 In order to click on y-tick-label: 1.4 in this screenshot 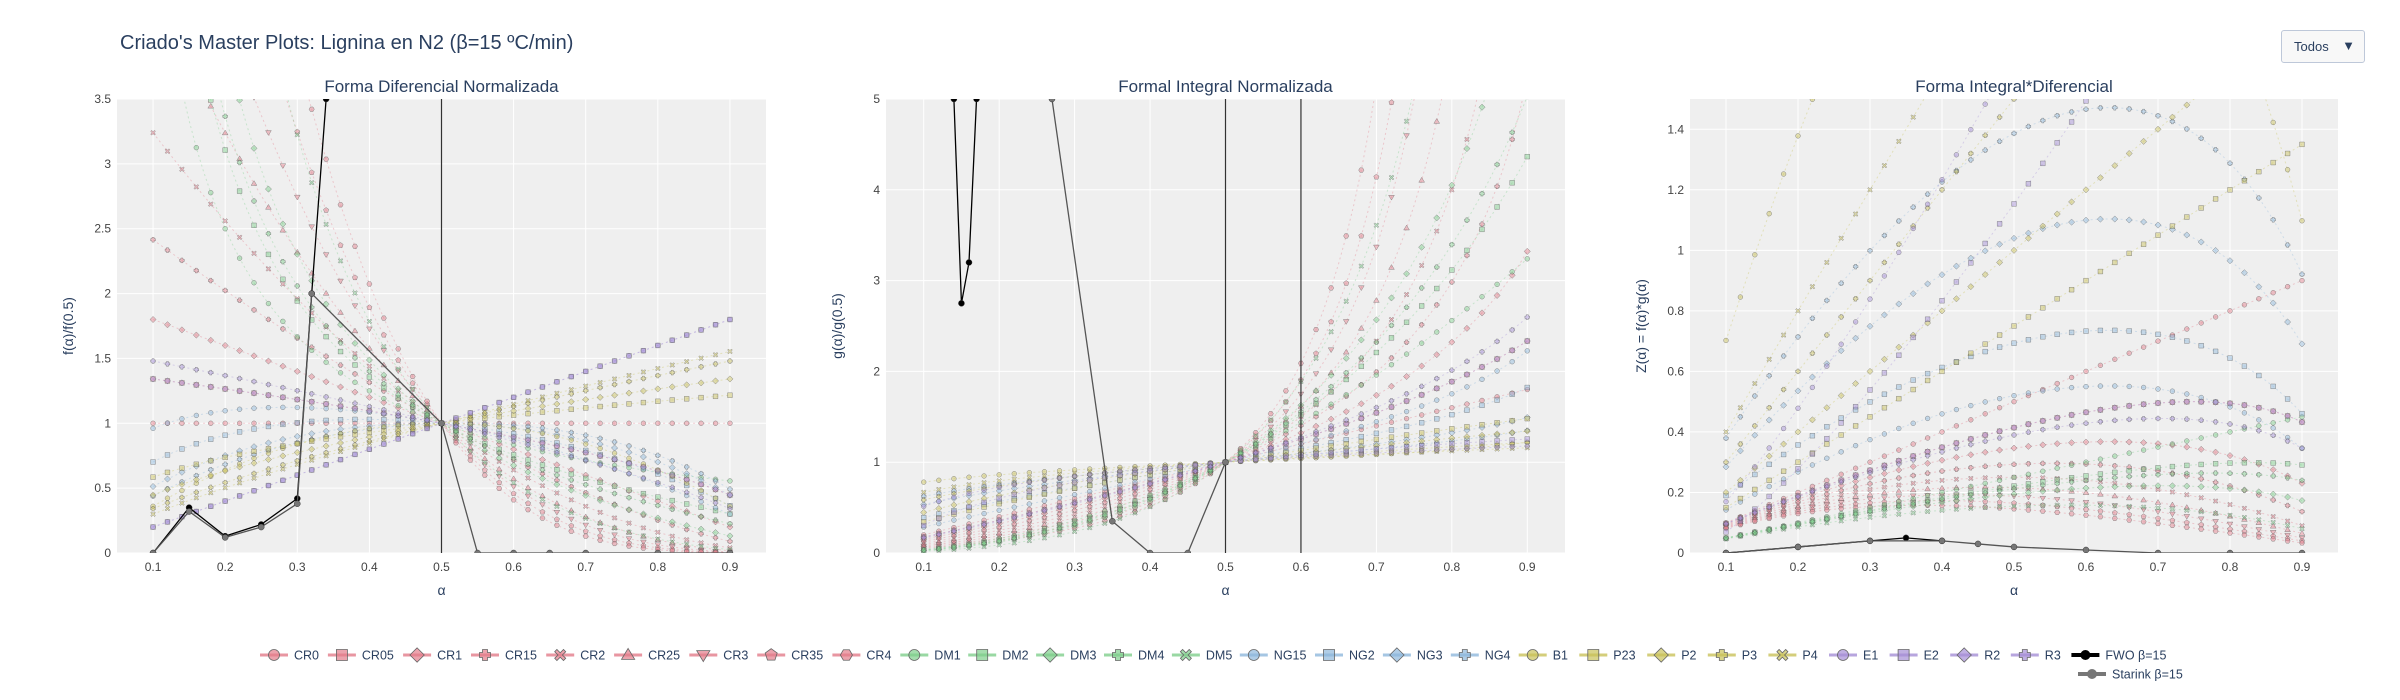, I will do `click(1675, 129)`.